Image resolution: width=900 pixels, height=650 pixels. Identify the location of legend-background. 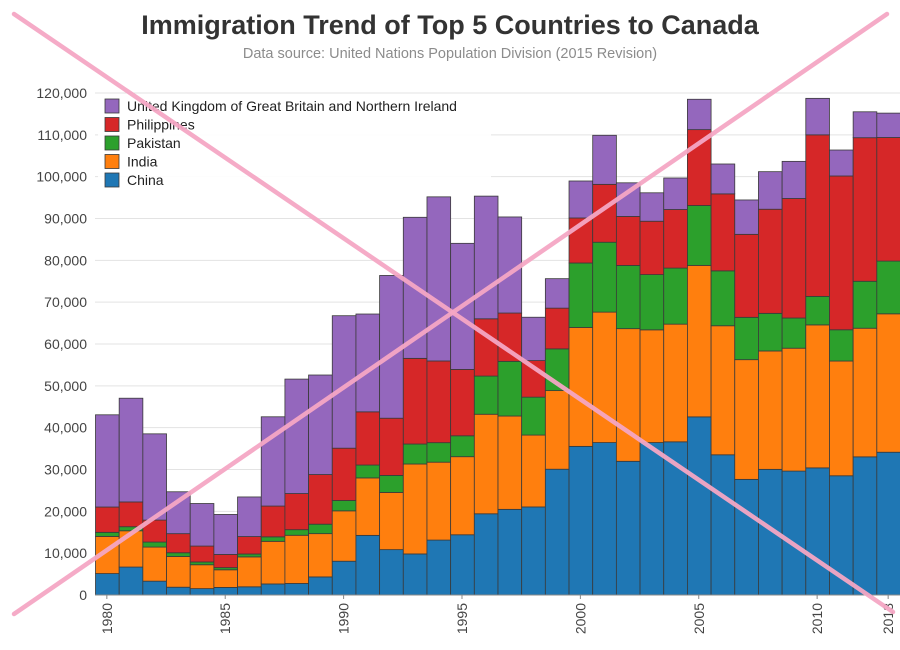
(294, 143).